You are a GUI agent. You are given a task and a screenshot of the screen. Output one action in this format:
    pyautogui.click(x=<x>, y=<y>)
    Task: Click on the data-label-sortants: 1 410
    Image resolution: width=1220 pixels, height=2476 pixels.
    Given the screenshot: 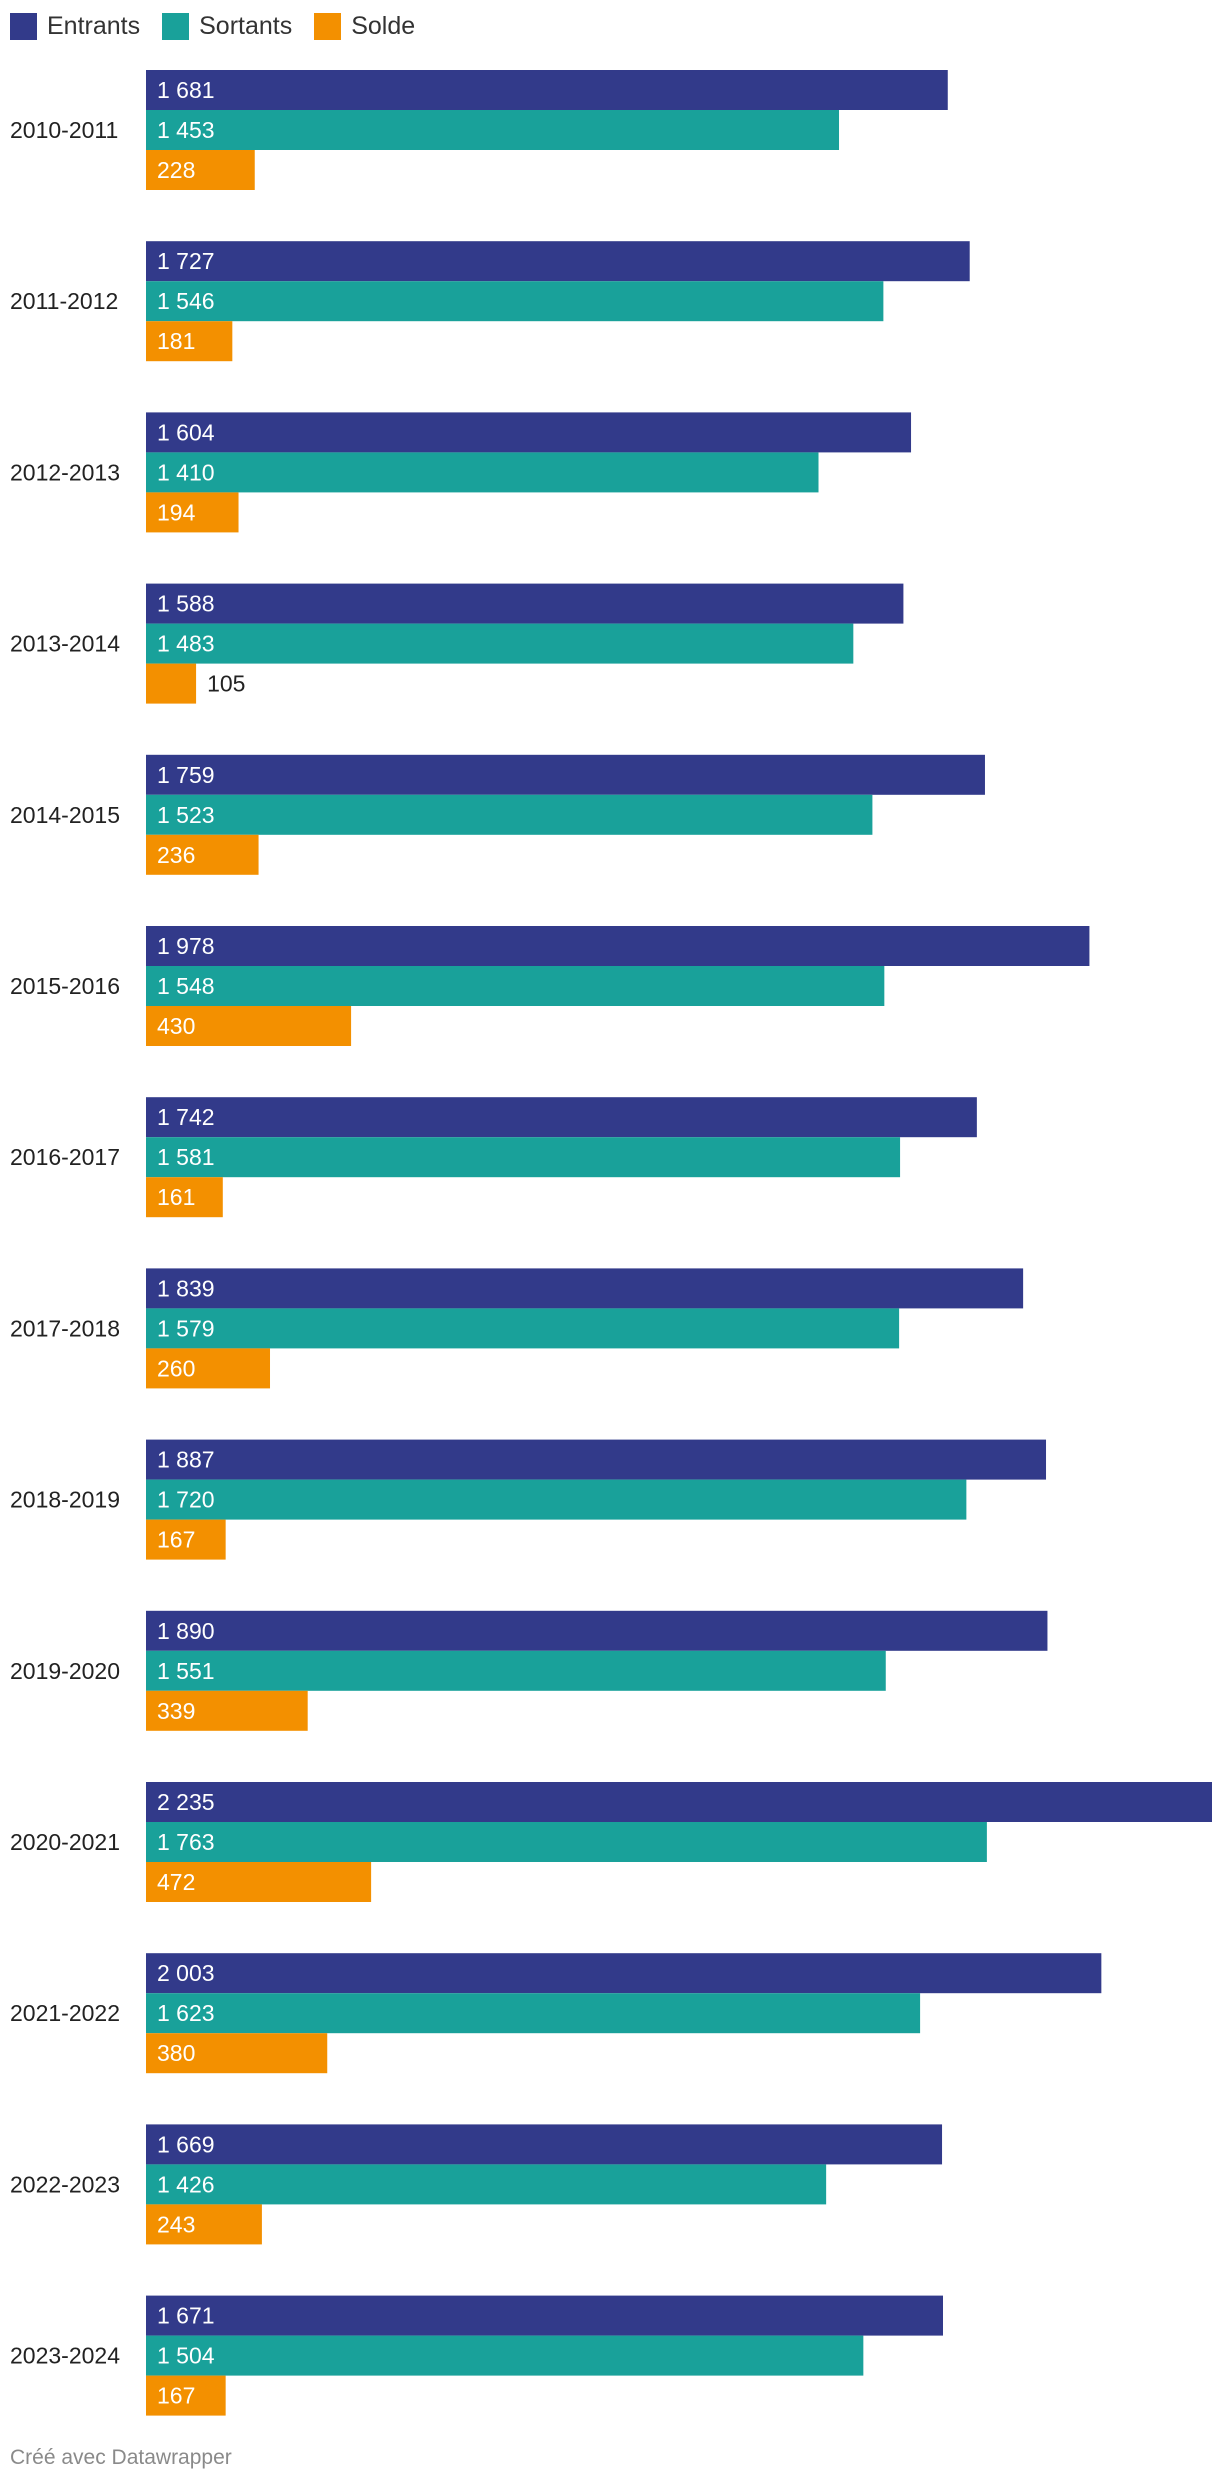 What is the action you would take?
    pyautogui.click(x=186, y=472)
    